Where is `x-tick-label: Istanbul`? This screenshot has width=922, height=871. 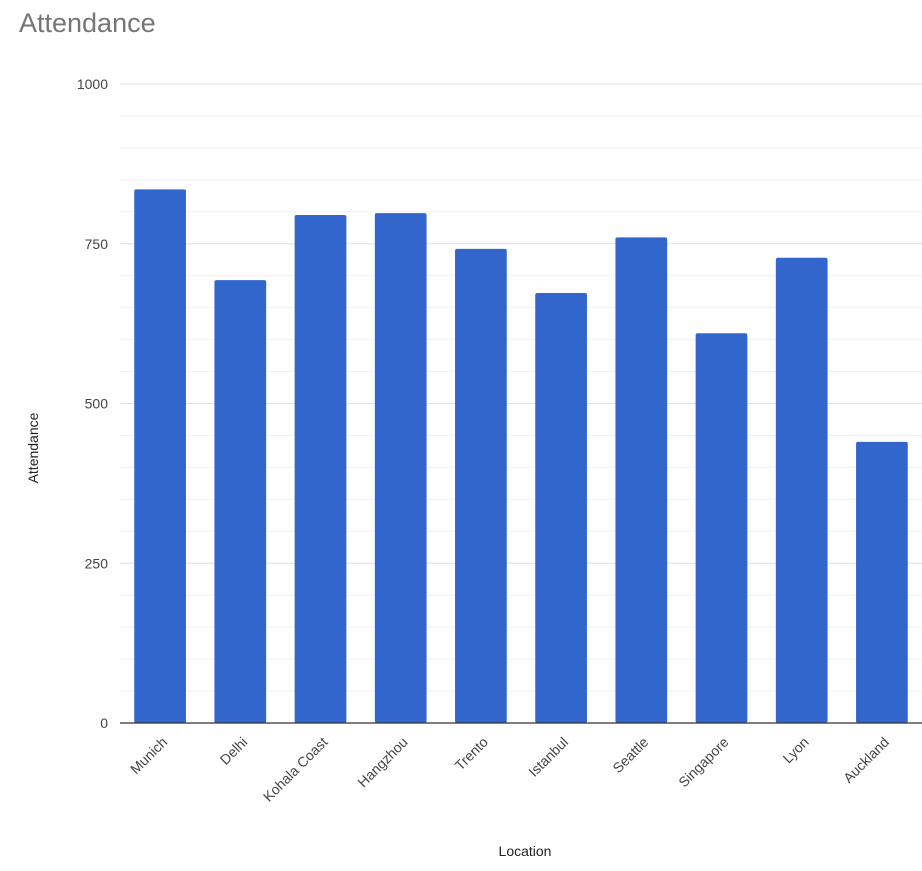 x-tick-label: Istanbul is located at coordinates (548, 757).